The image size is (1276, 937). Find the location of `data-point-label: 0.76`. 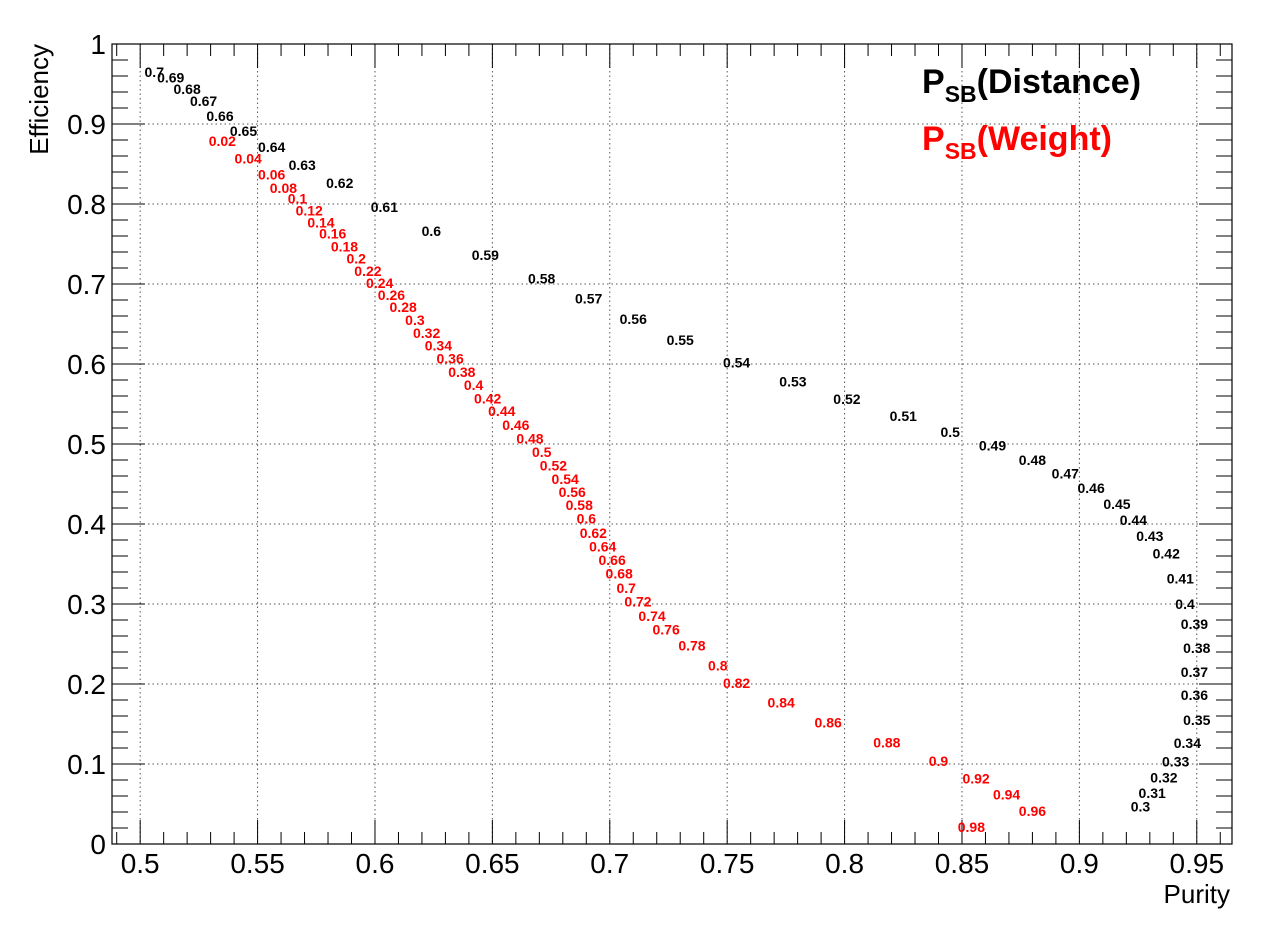

data-point-label: 0.76 is located at coordinates (666, 630).